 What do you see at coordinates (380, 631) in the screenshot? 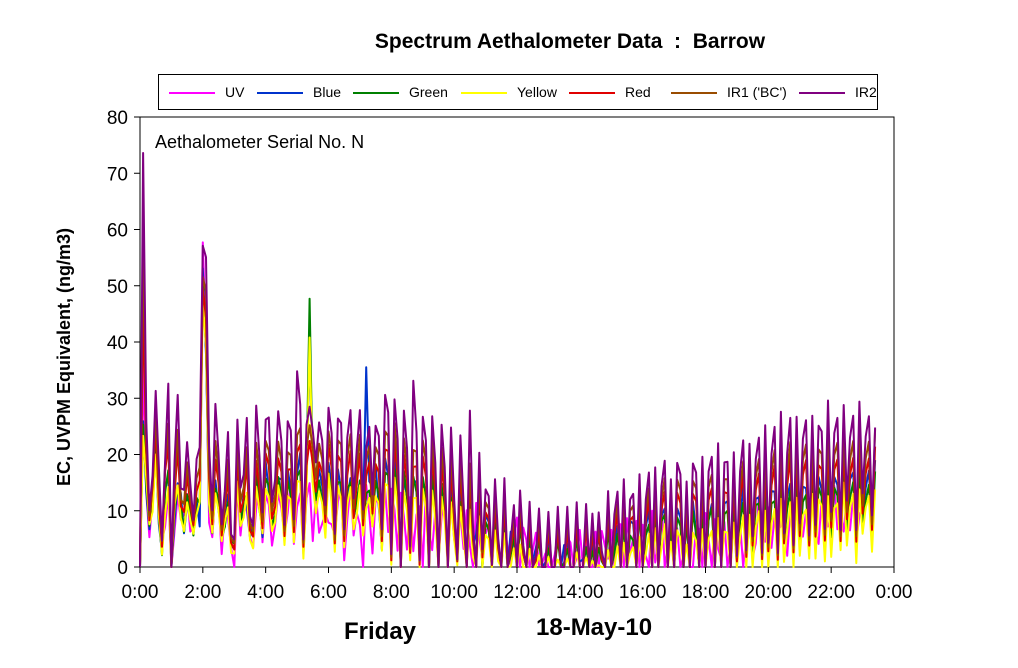
I see `x-axis-label: Friday` at bounding box center [380, 631].